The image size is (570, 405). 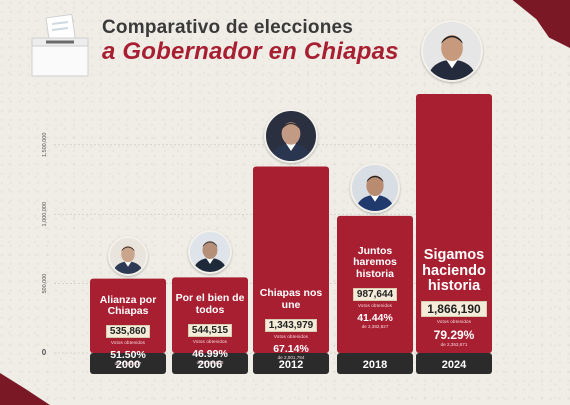 What do you see at coordinates (375, 317) in the screenshot?
I see `percent-value: 41.44%` at bounding box center [375, 317].